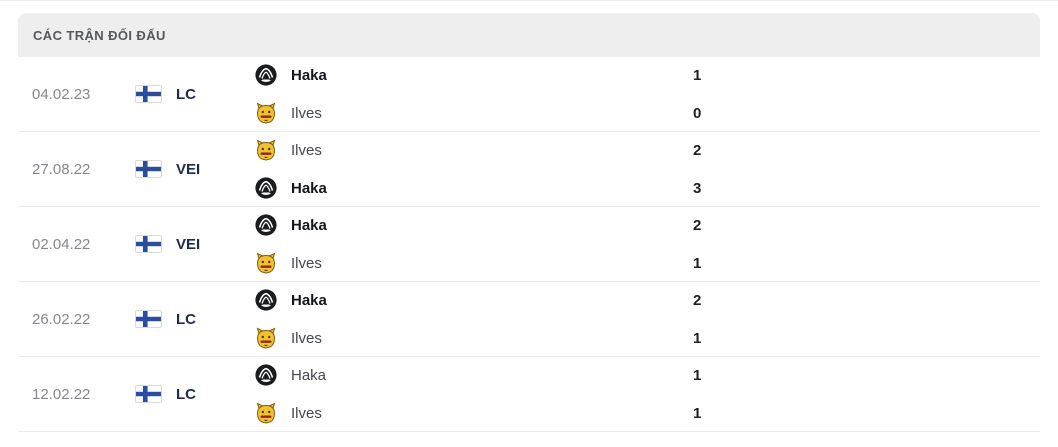  Describe the element at coordinates (697, 113) in the screenshot. I see `team-score: 0` at that location.